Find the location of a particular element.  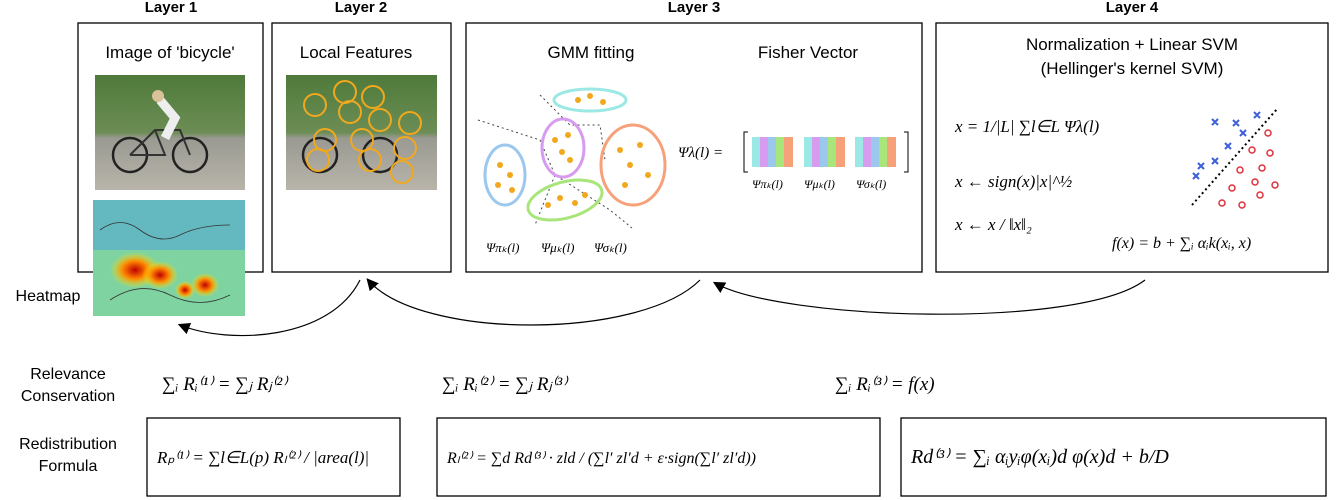

svm-formula: x ← sign(x)|x|^½ is located at coordinates (1013, 181).